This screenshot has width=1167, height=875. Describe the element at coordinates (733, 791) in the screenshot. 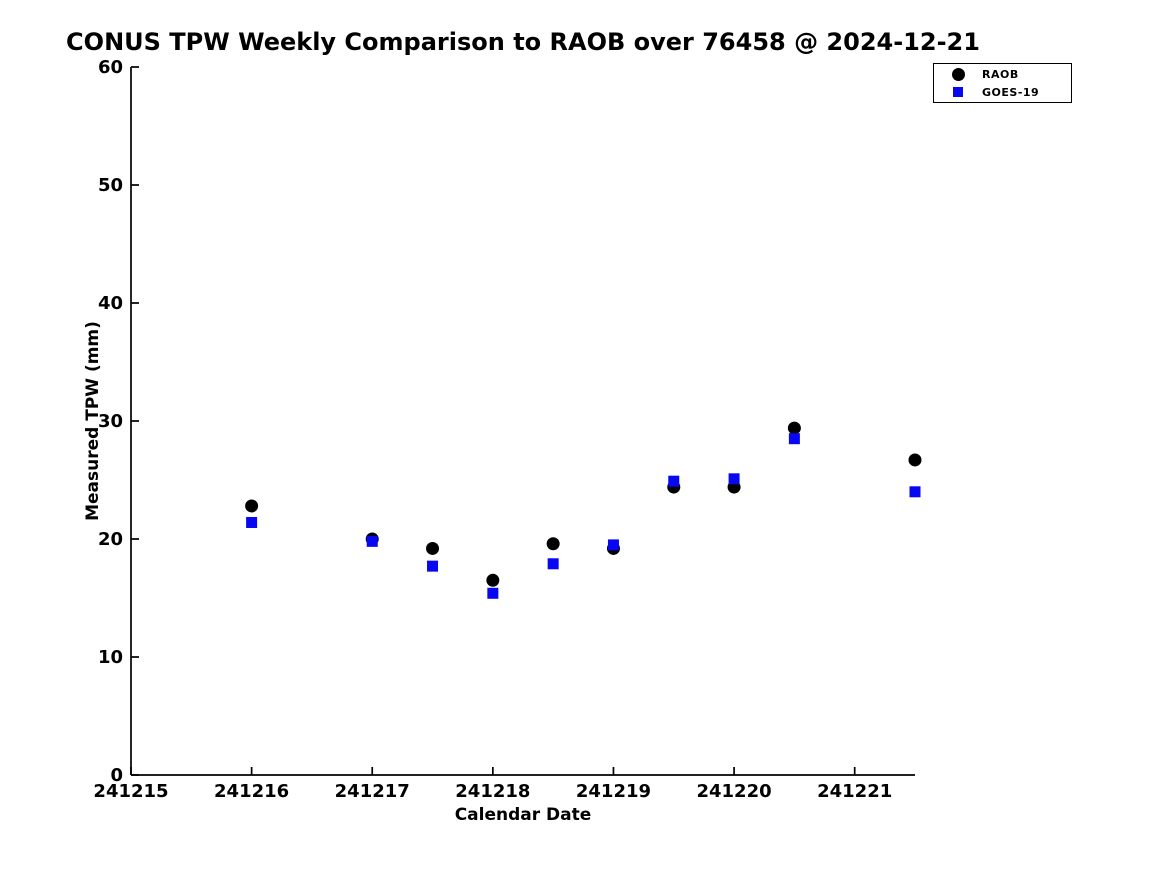

I see `x-tick-label: 241220` at that location.